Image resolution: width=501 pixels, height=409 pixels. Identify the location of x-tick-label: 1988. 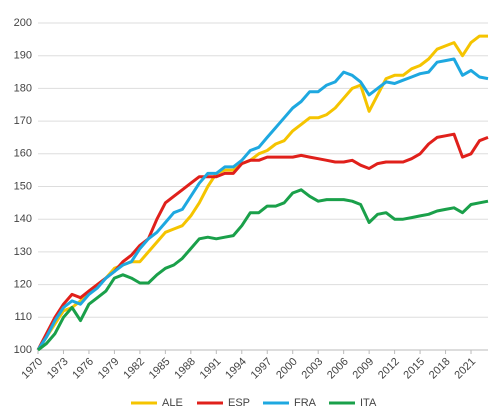
(185, 369).